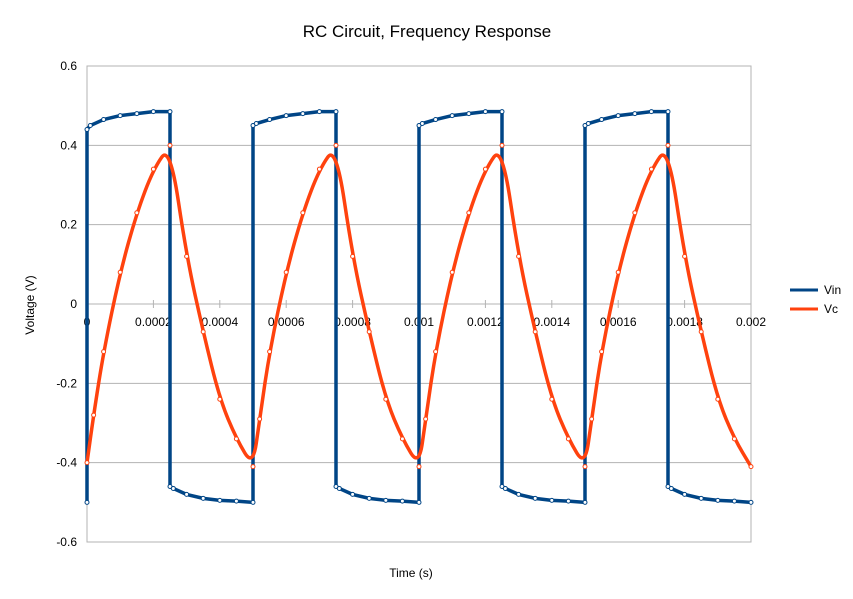 This screenshot has height=599, width=853. What do you see at coordinates (427, 31) in the screenshot?
I see `chart-title: RC Circuit, Frequency Response` at bounding box center [427, 31].